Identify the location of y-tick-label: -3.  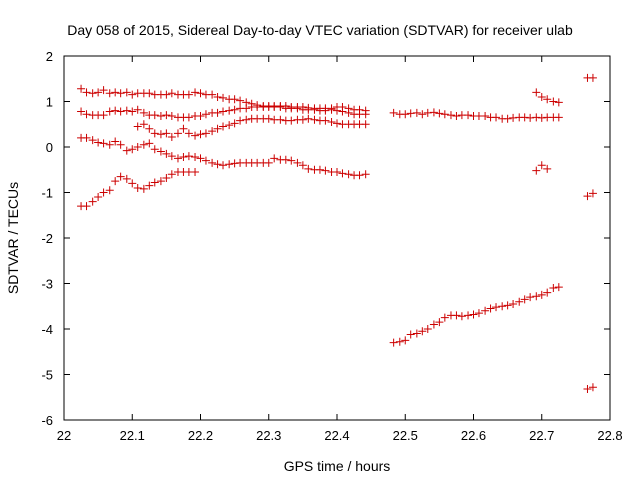
(47, 284).